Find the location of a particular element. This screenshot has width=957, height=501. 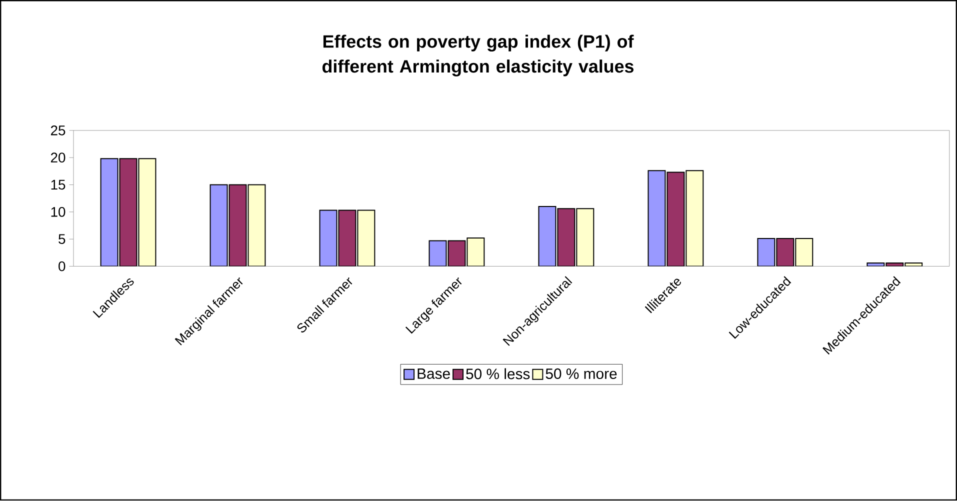

y-tick-label: 5 is located at coordinates (62, 239).